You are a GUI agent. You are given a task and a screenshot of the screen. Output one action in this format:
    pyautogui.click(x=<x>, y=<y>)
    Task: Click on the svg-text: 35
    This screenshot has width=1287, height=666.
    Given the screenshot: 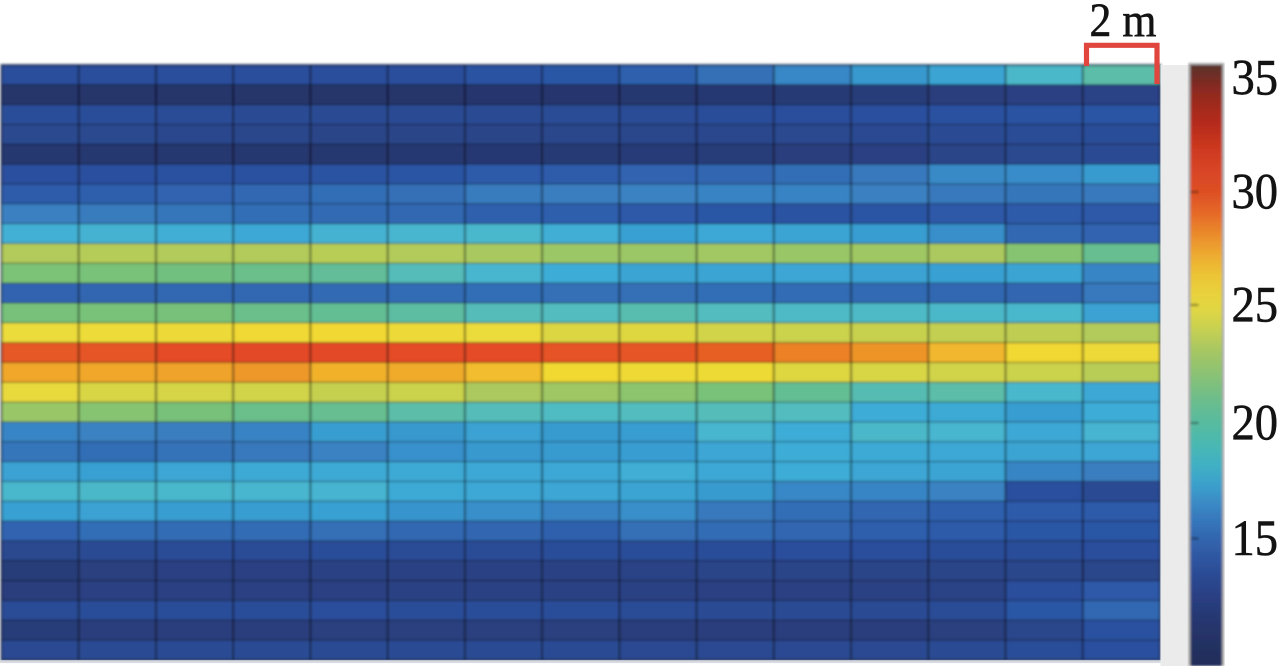 What is the action you would take?
    pyautogui.click(x=1255, y=78)
    